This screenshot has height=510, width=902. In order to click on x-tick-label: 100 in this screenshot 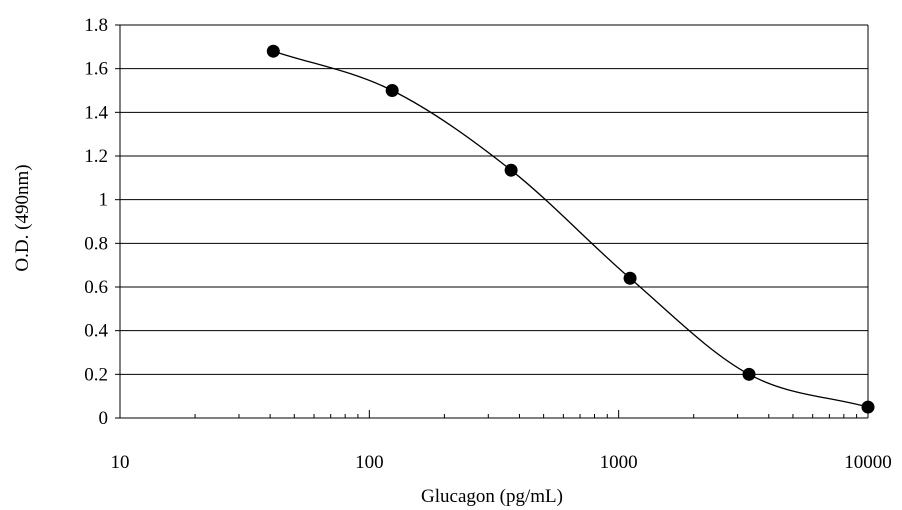, I will do `click(369, 462)`.